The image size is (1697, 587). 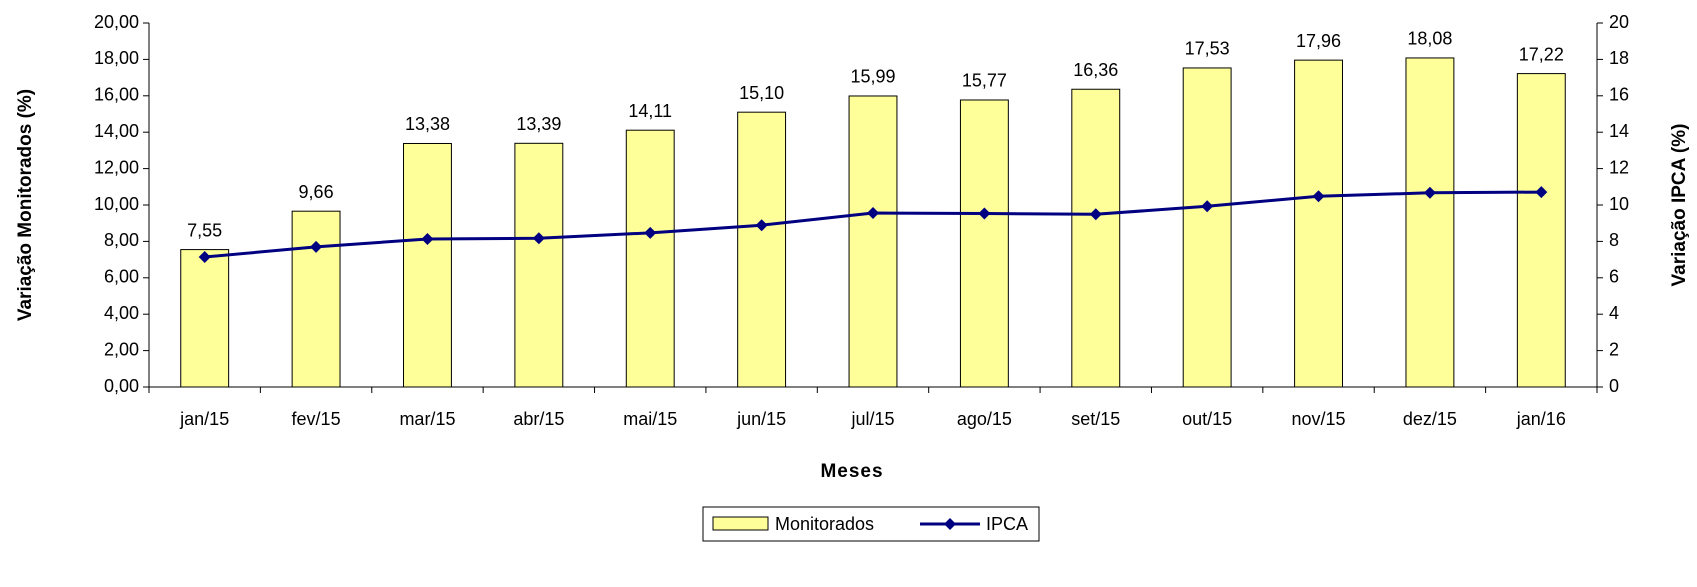 What do you see at coordinates (950, 524) in the screenshot?
I see `legend-marker` at bounding box center [950, 524].